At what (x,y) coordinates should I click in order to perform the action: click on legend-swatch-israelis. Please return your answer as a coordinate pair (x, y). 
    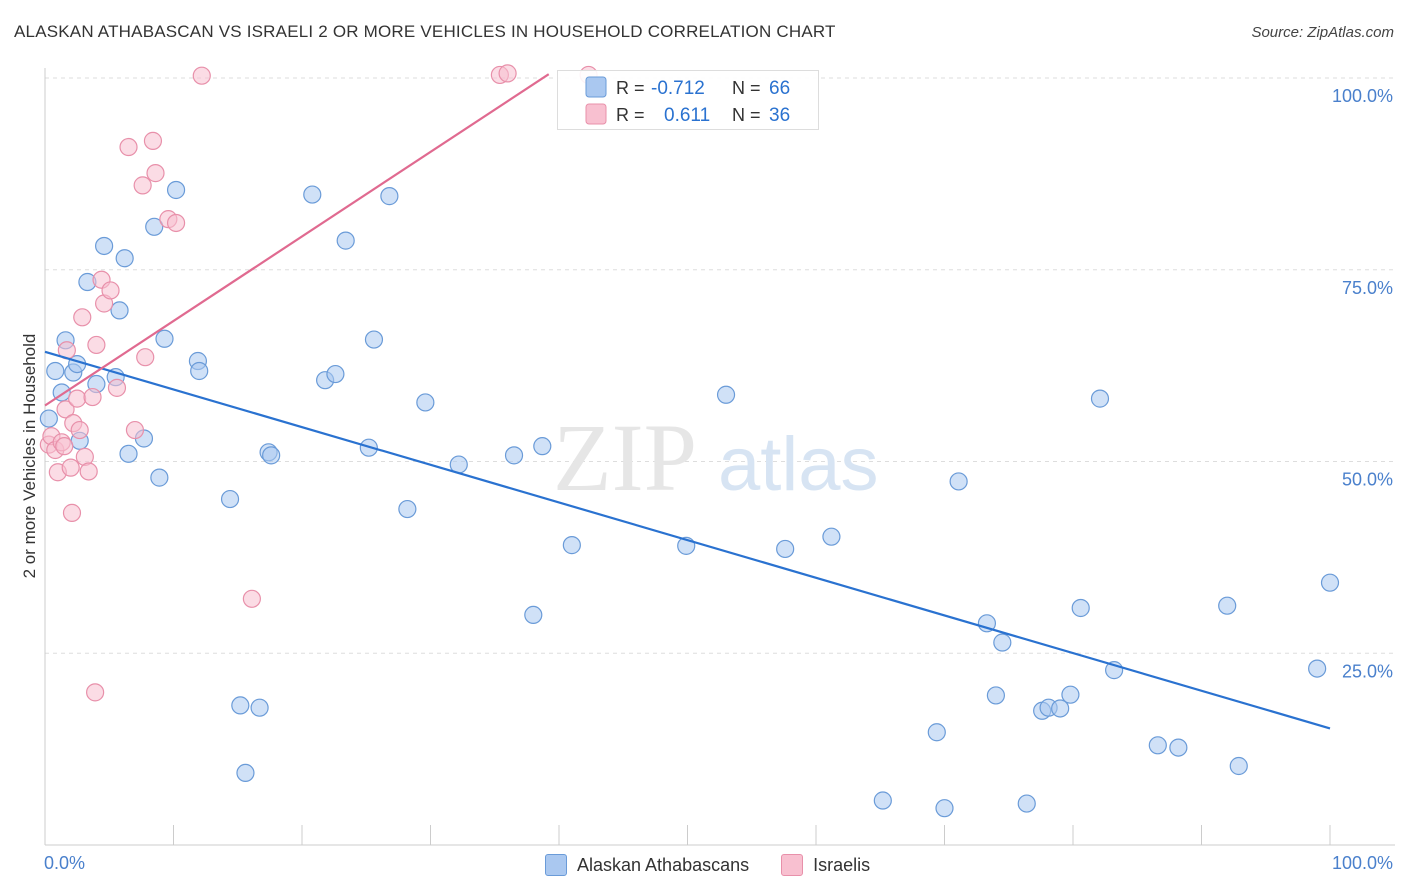
    Looking at the image, I should click on (792, 865).